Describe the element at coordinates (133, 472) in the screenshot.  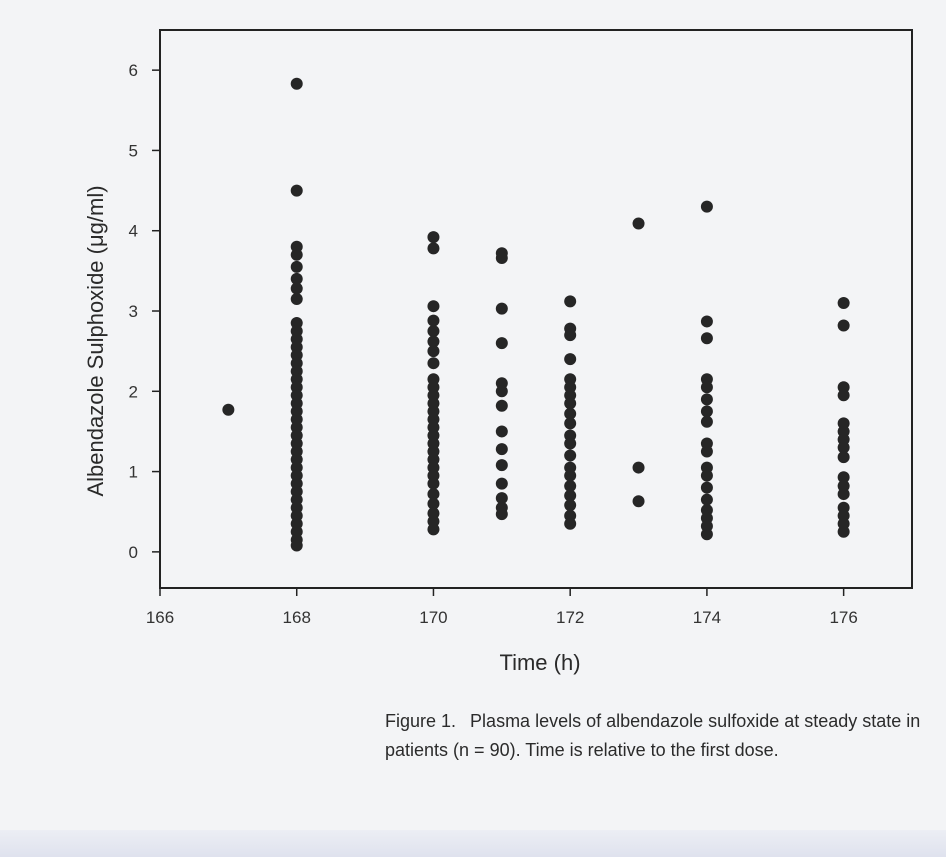
I see `y-tick-label: 1` at that location.